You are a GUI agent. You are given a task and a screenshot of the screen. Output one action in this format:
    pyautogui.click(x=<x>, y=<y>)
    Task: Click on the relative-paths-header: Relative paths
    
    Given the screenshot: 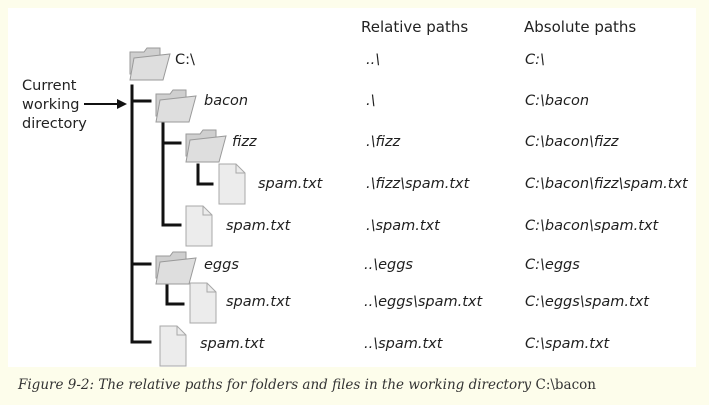 What is the action you would take?
    pyautogui.click(x=415, y=27)
    